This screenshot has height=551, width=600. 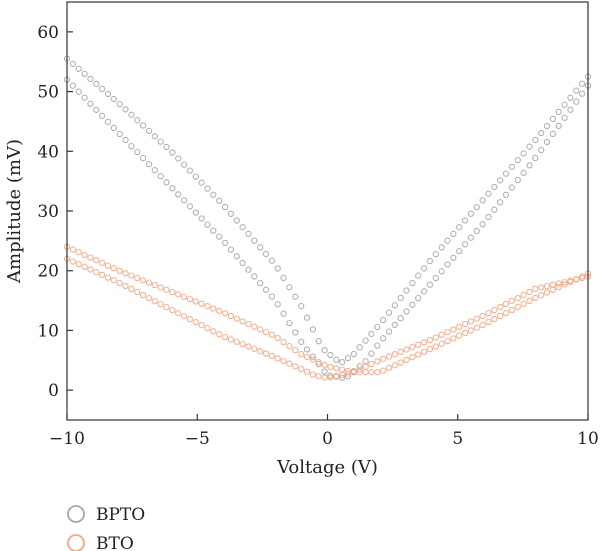 I want to click on x-tick-label: −5, so click(x=197, y=439).